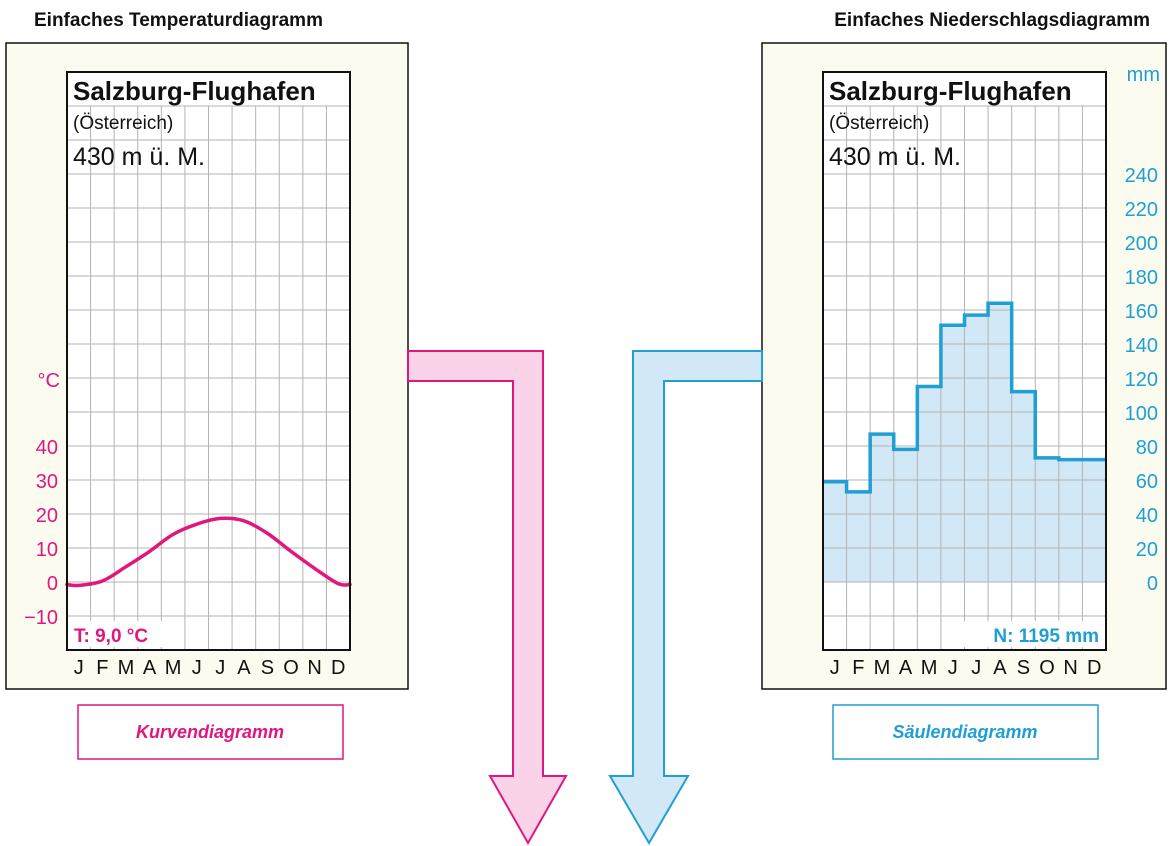 This screenshot has height=846, width=1172. I want to click on temp-station-country: (Österreich), so click(123, 123).